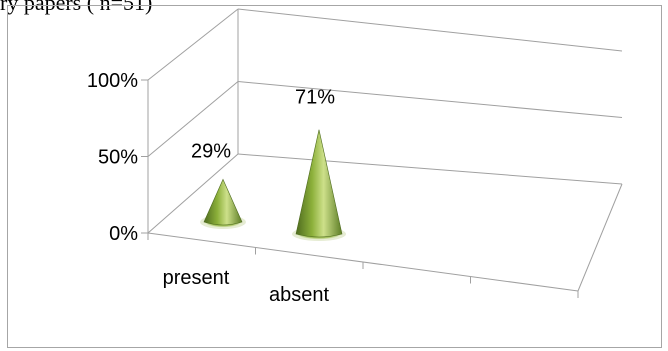 This screenshot has width=668, height=351. I want to click on cone-absent: 71%, so click(319, 164).